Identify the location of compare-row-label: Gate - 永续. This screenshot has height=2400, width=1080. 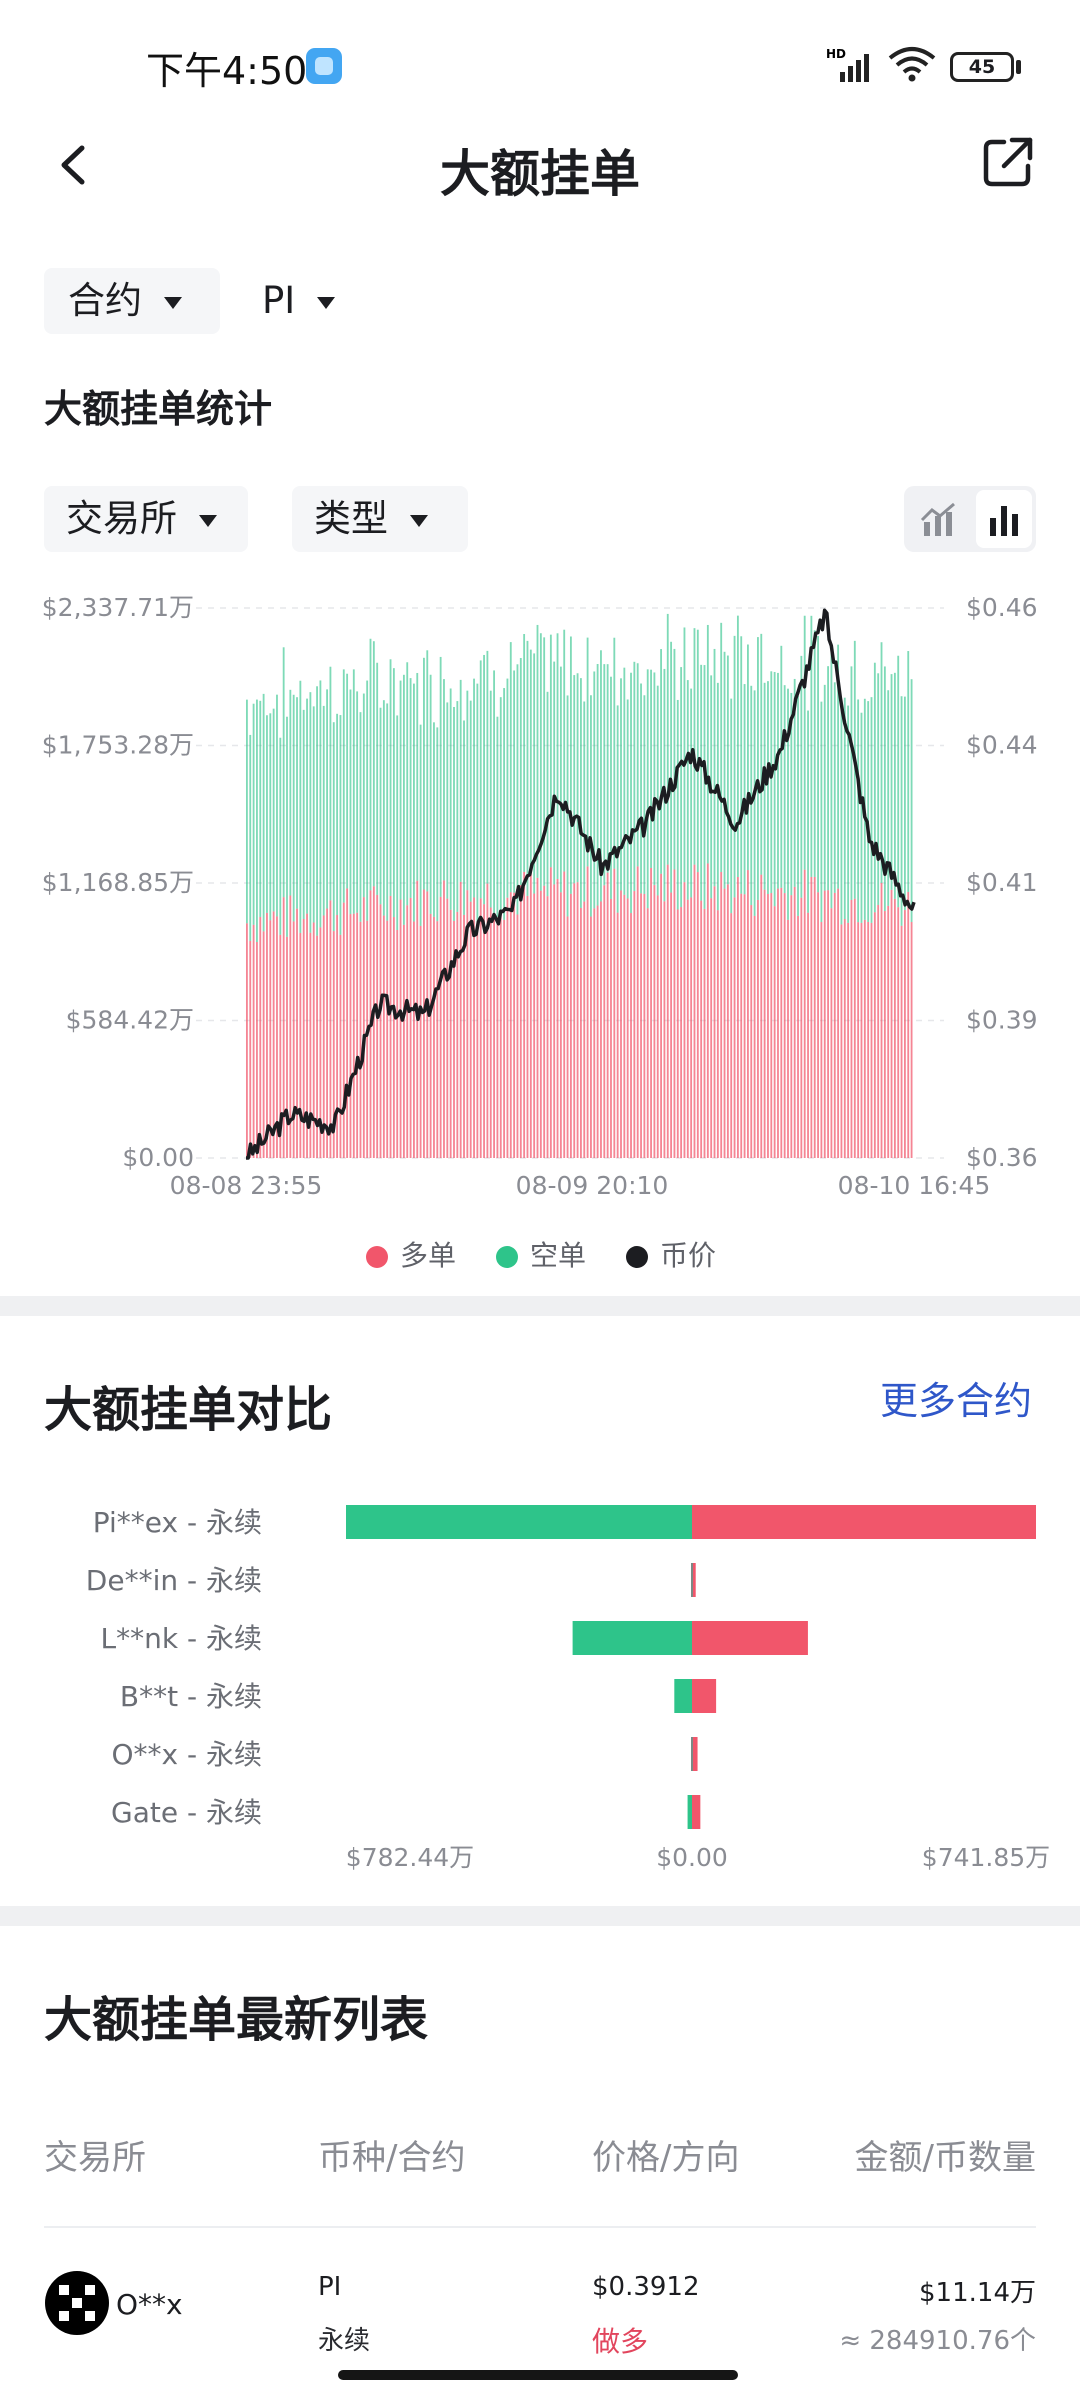
(186, 1812).